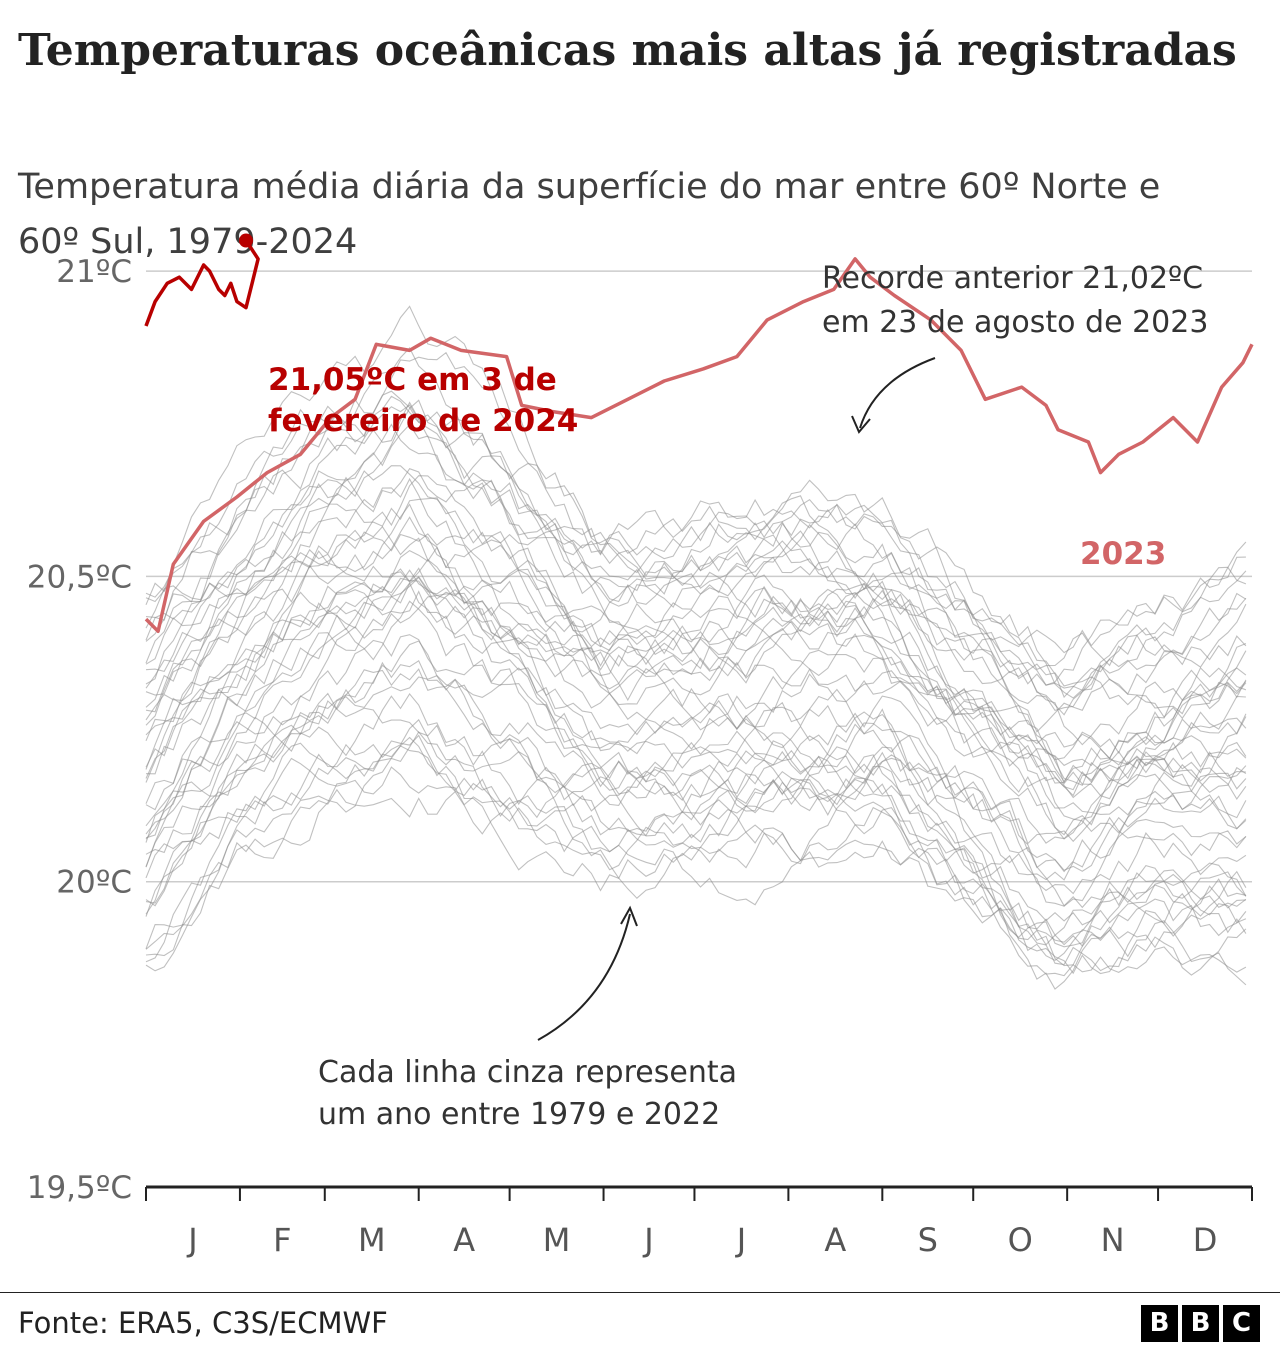 This screenshot has height=1354, width=1280. Describe the element at coordinates (527, 1072) in the screenshot. I see `annotation-gray-line-1: Cada linha cinza representa` at that location.